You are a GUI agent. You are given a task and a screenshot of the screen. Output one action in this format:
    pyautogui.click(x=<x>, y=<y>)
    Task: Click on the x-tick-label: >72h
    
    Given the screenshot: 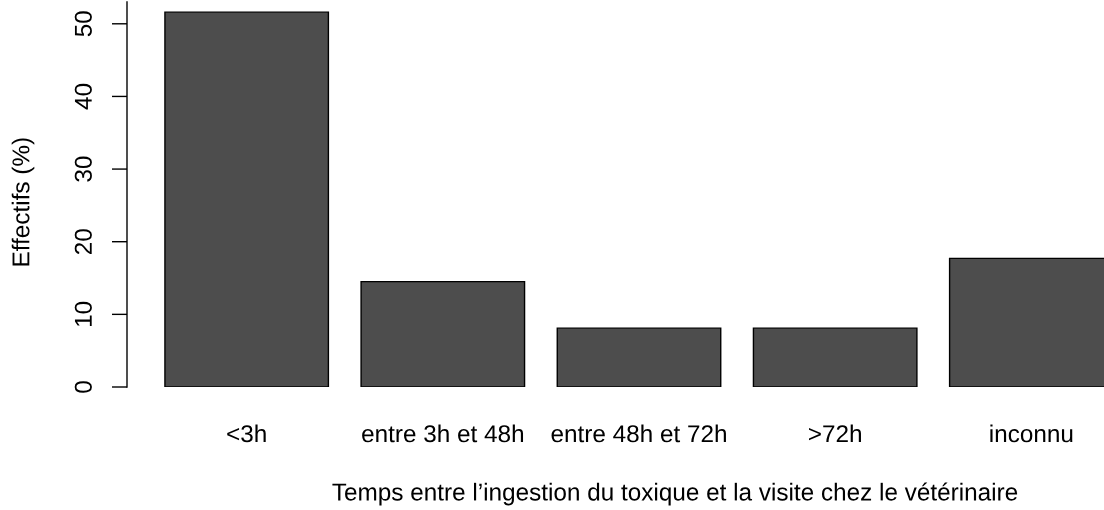 What is the action you would take?
    pyautogui.click(x=835, y=433)
    